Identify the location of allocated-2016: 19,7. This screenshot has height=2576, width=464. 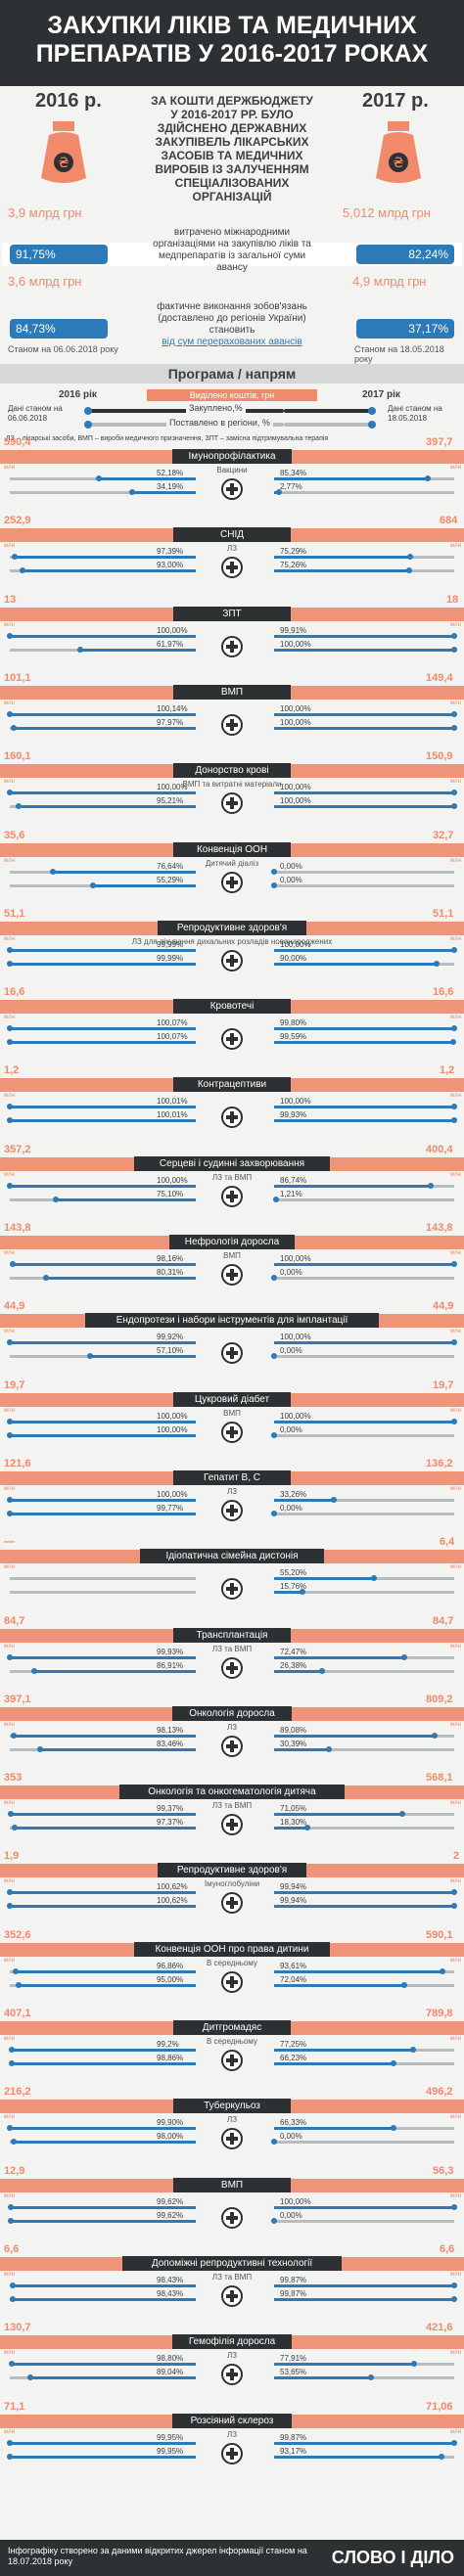
(14, 1385).